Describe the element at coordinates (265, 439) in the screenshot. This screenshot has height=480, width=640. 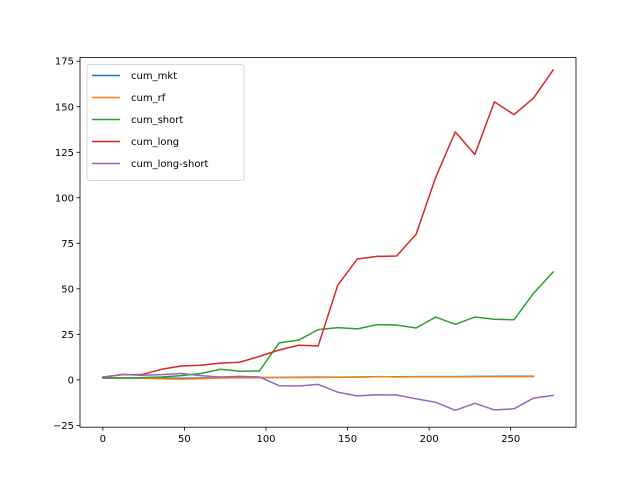
I see `x-tick-label: 100` at that location.